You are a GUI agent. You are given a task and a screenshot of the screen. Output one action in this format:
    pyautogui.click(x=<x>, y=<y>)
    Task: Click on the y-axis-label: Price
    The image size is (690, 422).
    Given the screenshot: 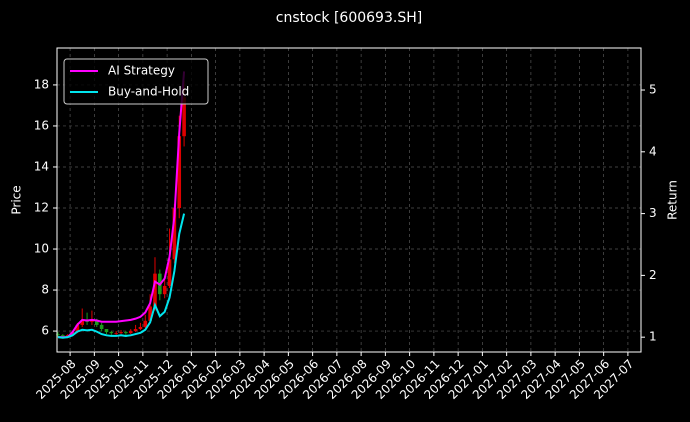 What is the action you would take?
    pyautogui.click(x=17, y=199)
    